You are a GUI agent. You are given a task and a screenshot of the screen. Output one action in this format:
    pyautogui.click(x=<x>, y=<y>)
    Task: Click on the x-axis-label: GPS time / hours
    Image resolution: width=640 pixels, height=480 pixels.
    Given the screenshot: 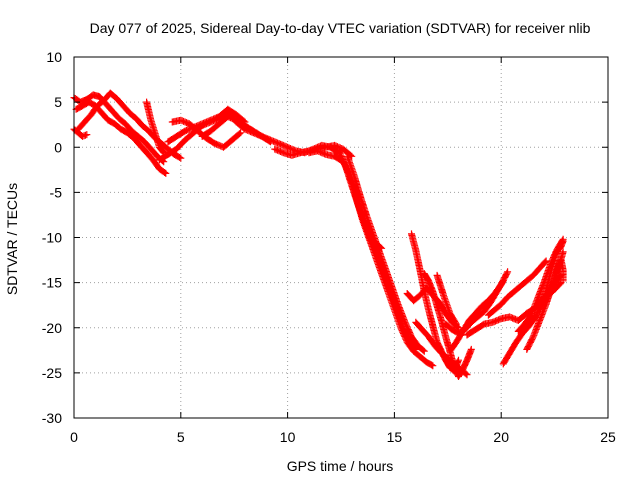 What is the action you would take?
    pyautogui.click(x=340, y=466)
    